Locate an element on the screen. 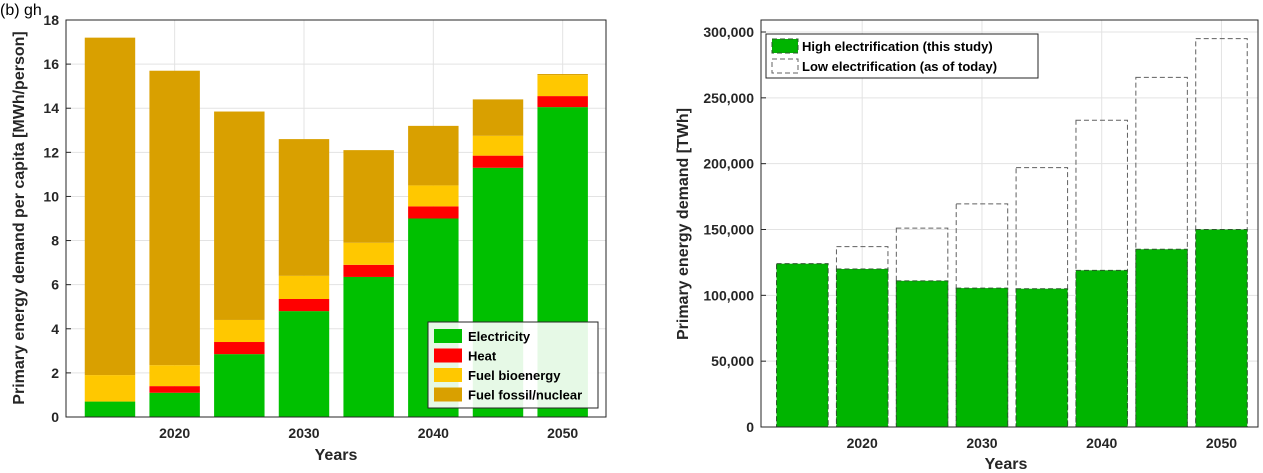 Image resolution: width=1263 pixels, height=473 pixels. y-tick-label: 200,000 is located at coordinates (728, 164).